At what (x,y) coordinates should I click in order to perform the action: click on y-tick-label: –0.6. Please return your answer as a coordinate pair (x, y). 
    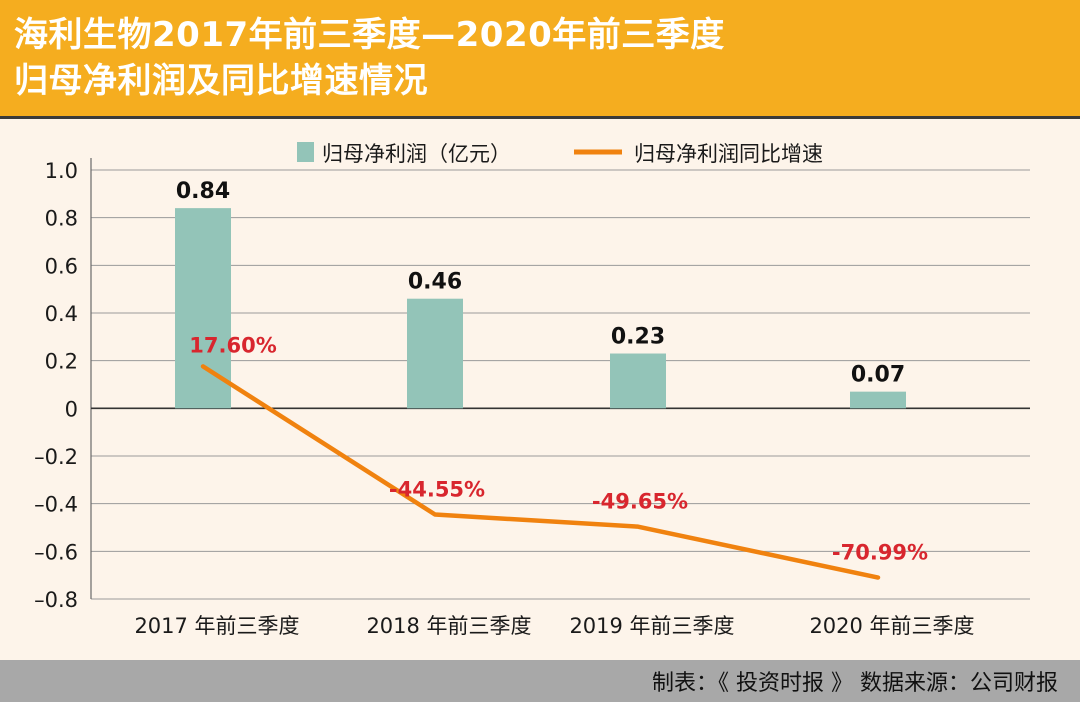
    Looking at the image, I should click on (56, 552).